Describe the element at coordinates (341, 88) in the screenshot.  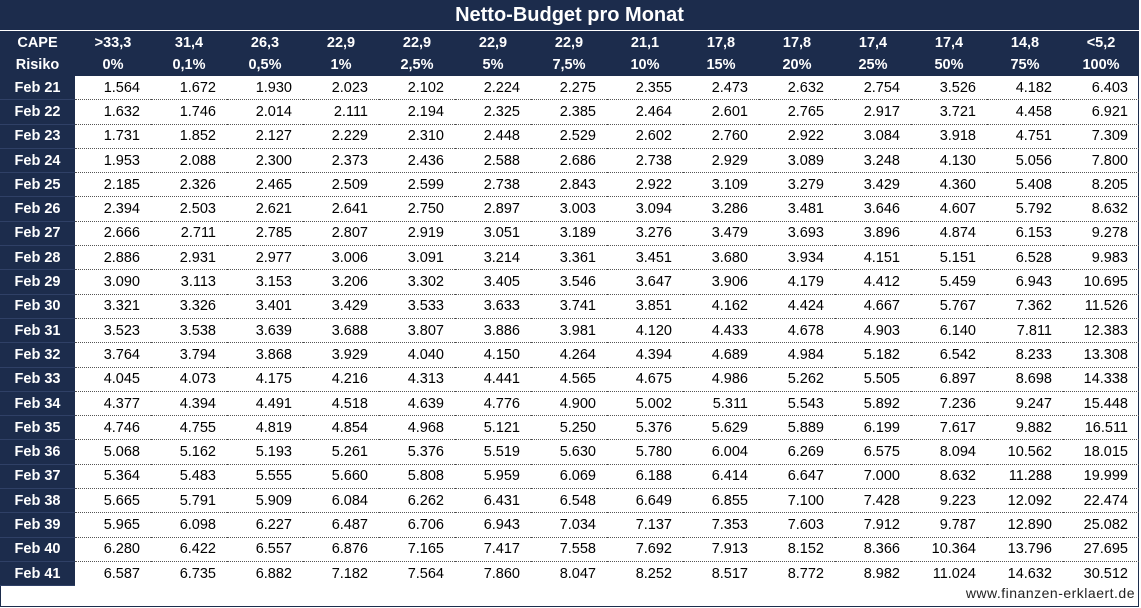
I see `table-cell: 2.023` at that location.